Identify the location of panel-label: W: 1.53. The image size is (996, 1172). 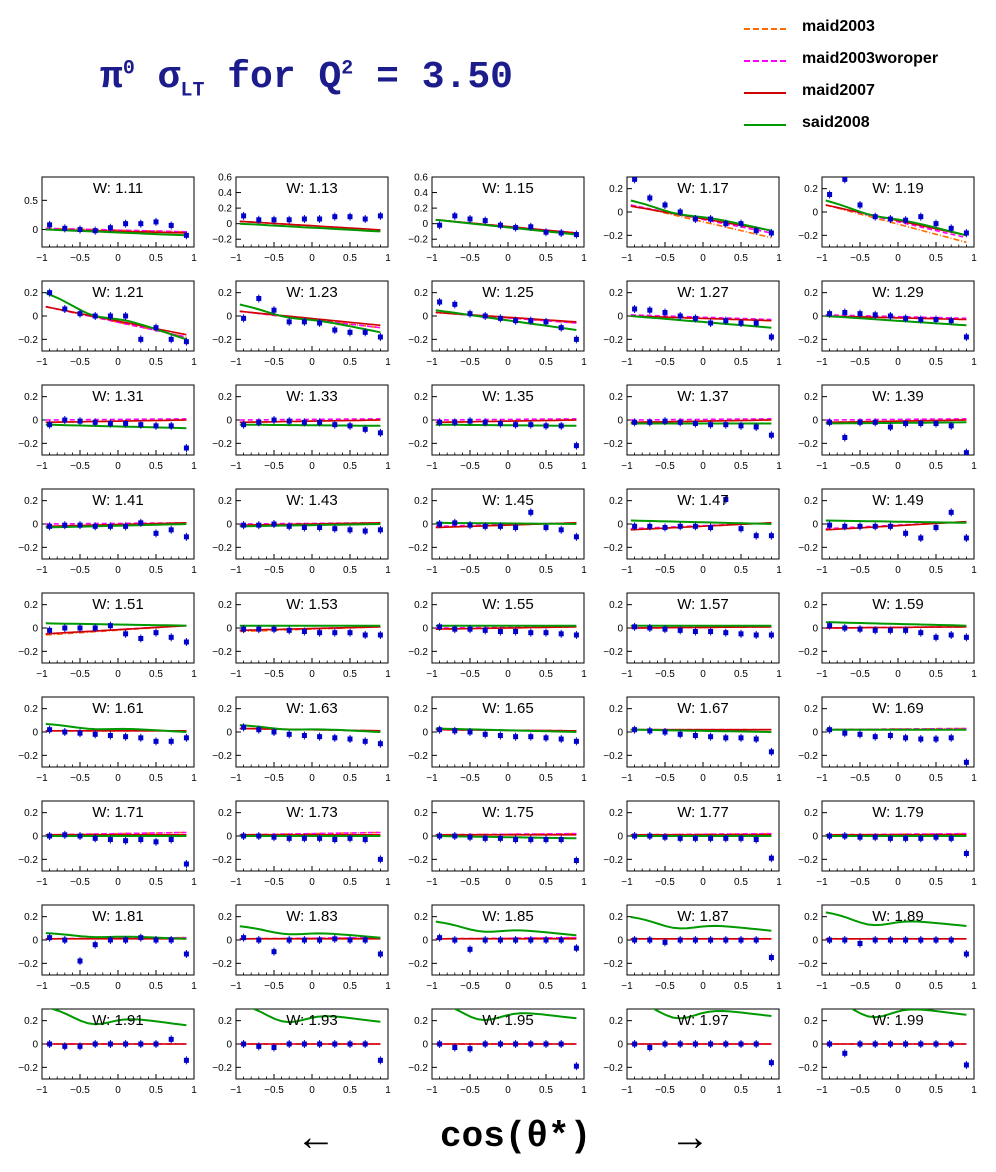
(311, 604).